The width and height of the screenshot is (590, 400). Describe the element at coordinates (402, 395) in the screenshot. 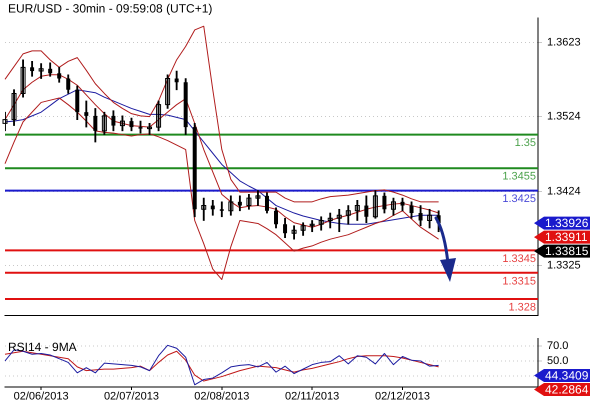

I see `x-tick-label: 02/12/2013` at that location.